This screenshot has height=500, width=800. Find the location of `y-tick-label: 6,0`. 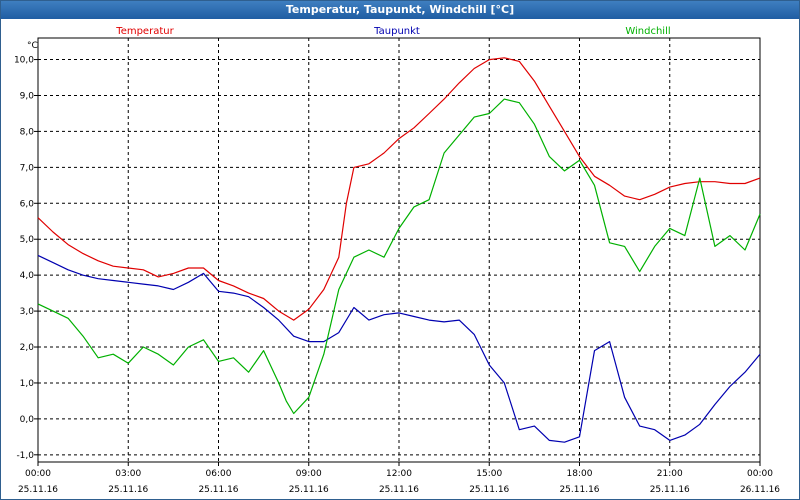

y-tick-label: 6,0 is located at coordinates (27, 204).